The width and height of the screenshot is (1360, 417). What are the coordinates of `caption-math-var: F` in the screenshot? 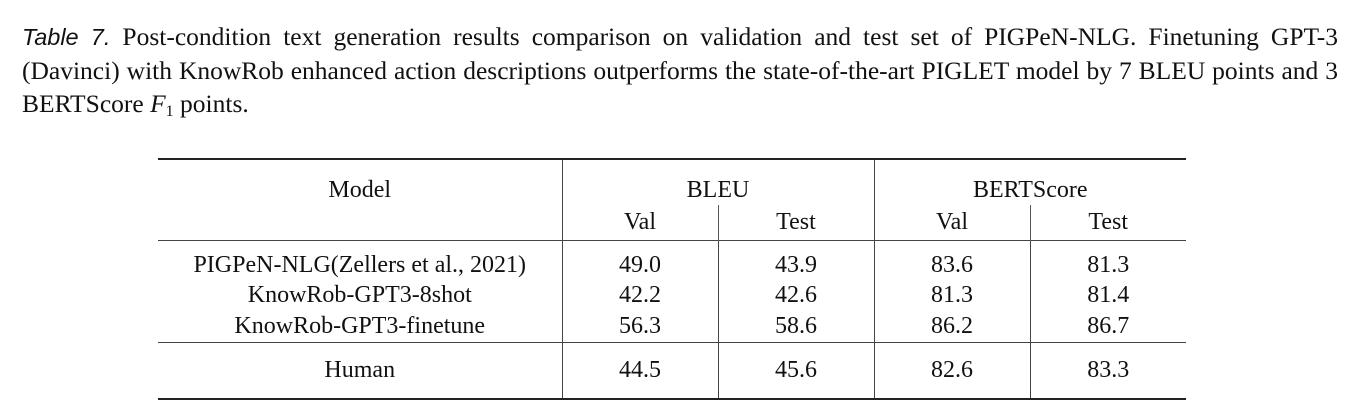 It's located at (158, 103).